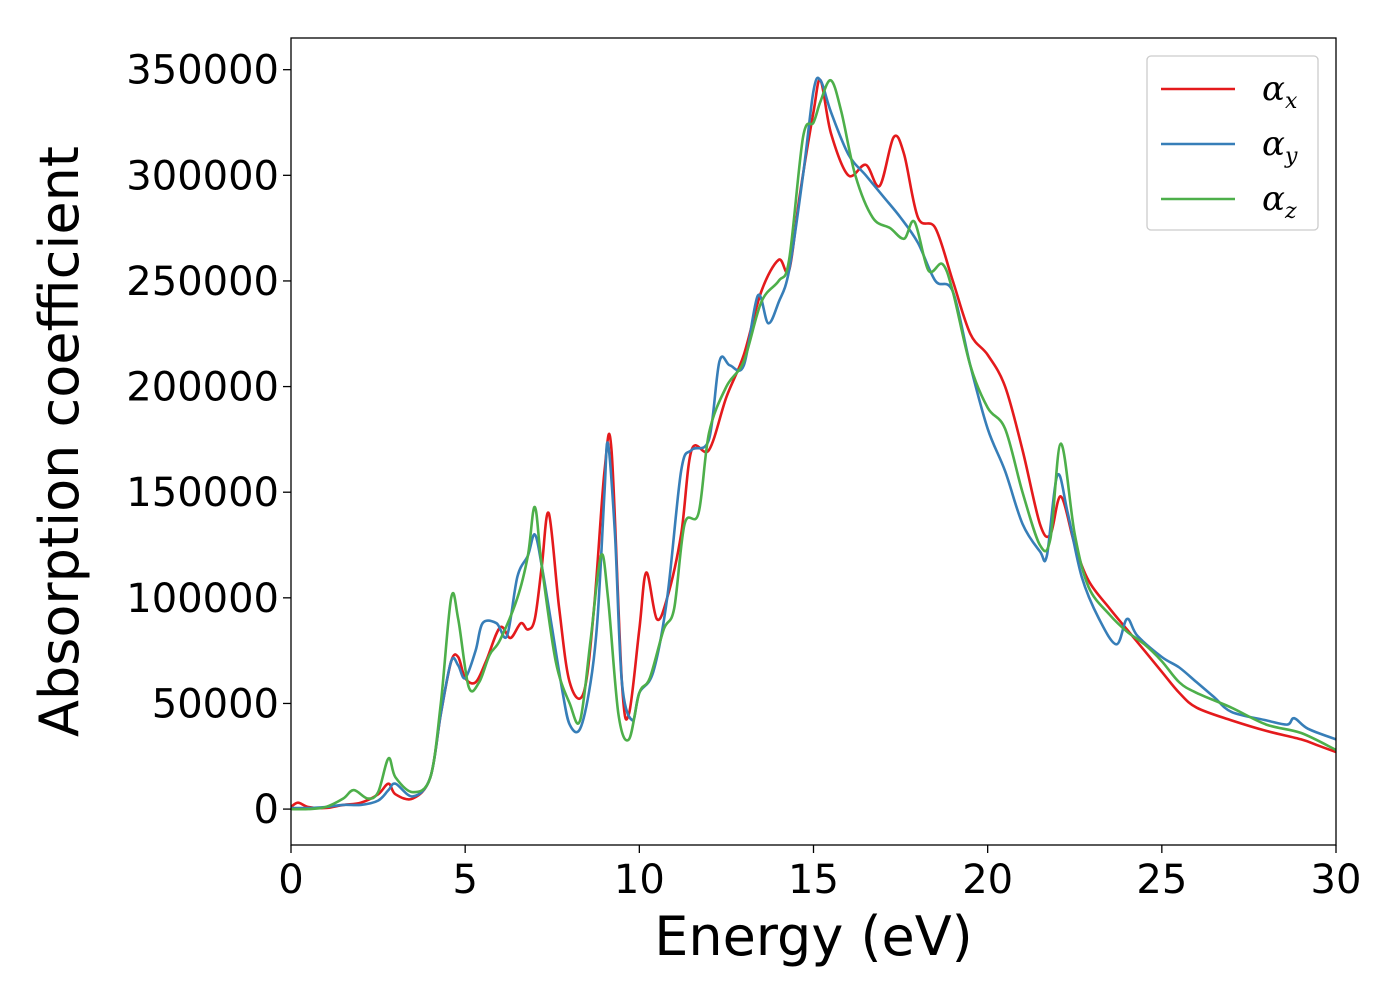 The width and height of the screenshot is (1400, 1000). I want to click on y-tick-label: 100000, so click(202, 599).